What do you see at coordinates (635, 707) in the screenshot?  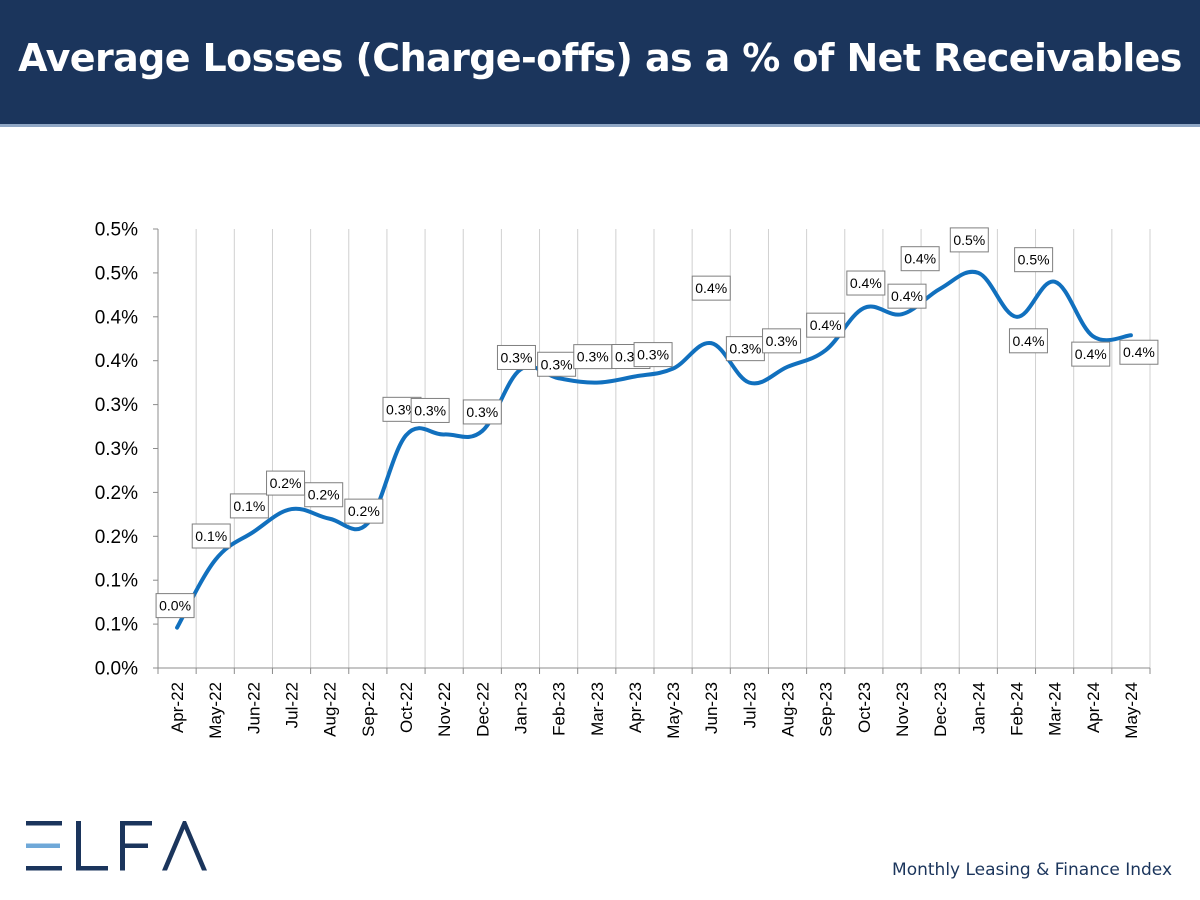 I see `x-tick-label: Apr-23` at bounding box center [635, 707].